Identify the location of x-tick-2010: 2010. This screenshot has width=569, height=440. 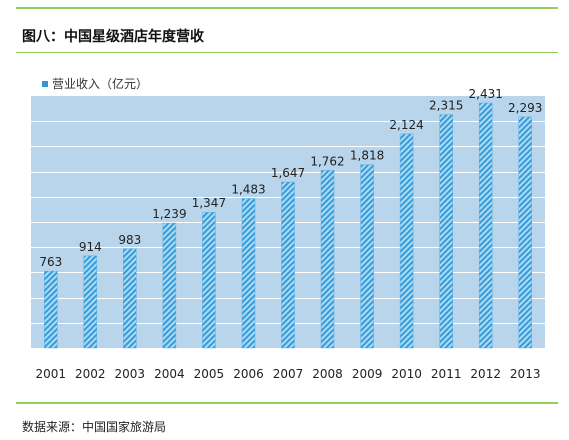
(406, 374).